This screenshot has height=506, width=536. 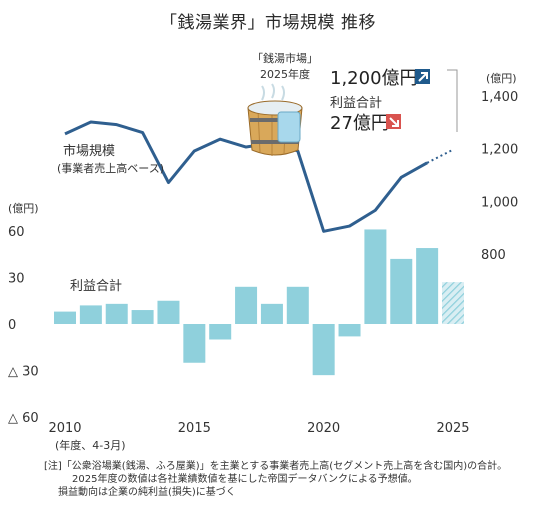 I want to click on callout-profit-value: 27億円, so click(x=359, y=123).